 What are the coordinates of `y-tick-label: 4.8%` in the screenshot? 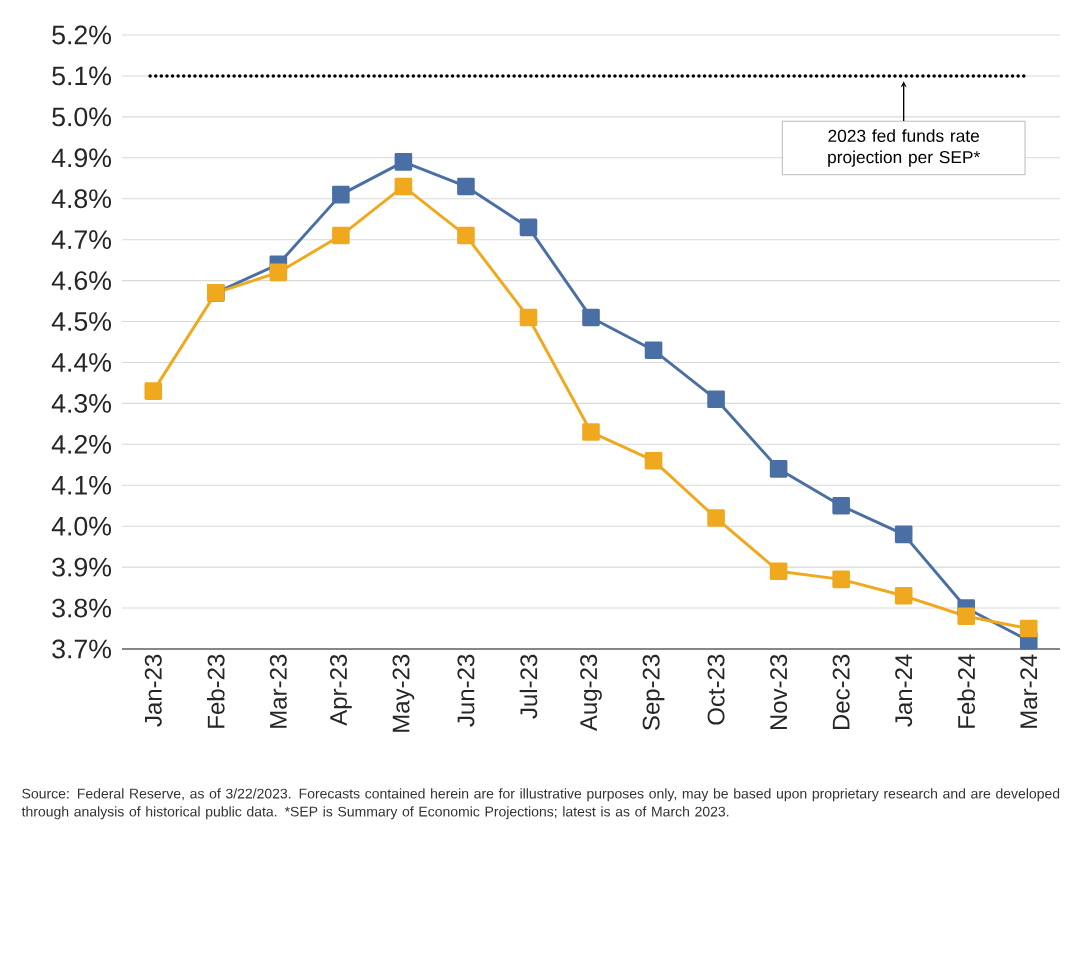 It's located at (81, 199).